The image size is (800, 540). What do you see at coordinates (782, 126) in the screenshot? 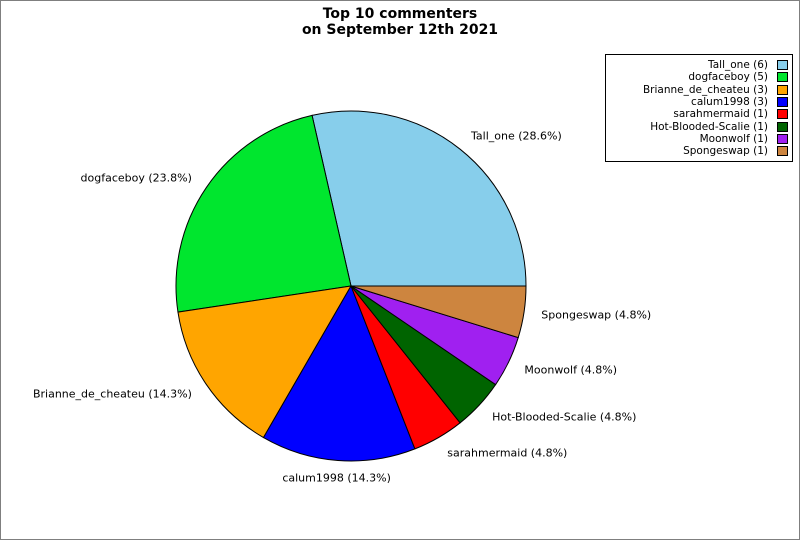
I see `legend-swatch-Hot-Blooded-Scalie` at bounding box center [782, 126].